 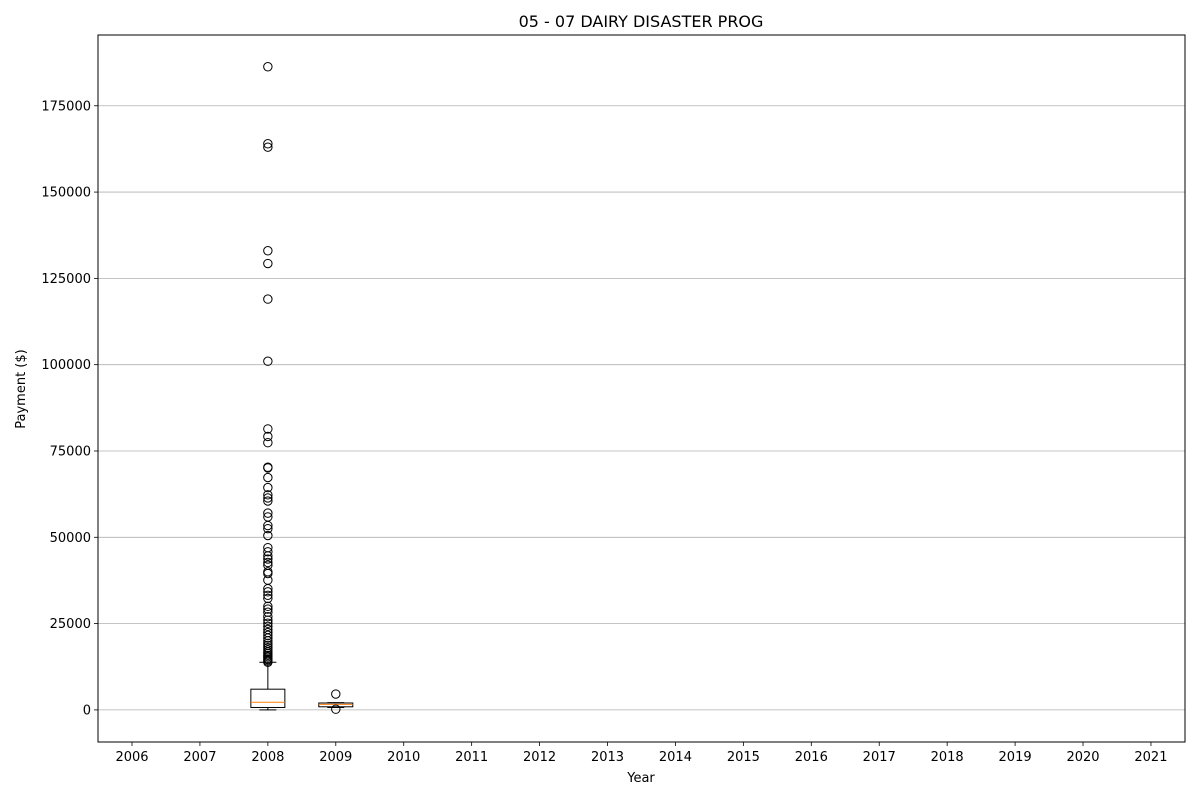 What do you see at coordinates (70, 624) in the screenshot?
I see `y-tick-label: 25000` at bounding box center [70, 624].